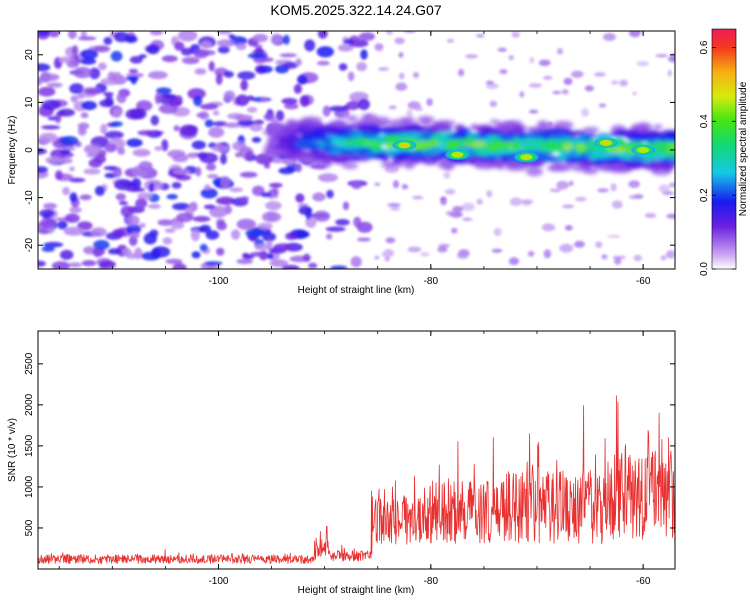 The height and width of the screenshot is (600, 750). I want to click on x-tick-label: -60, so click(643, 281).